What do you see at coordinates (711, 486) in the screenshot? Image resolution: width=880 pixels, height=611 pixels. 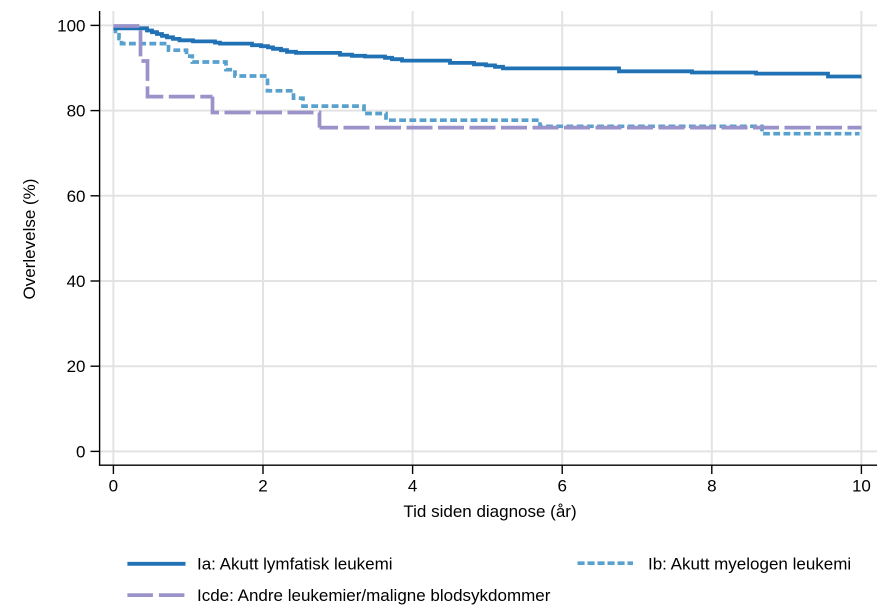 I see `svg-text: 8` at bounding box center [711, 486].